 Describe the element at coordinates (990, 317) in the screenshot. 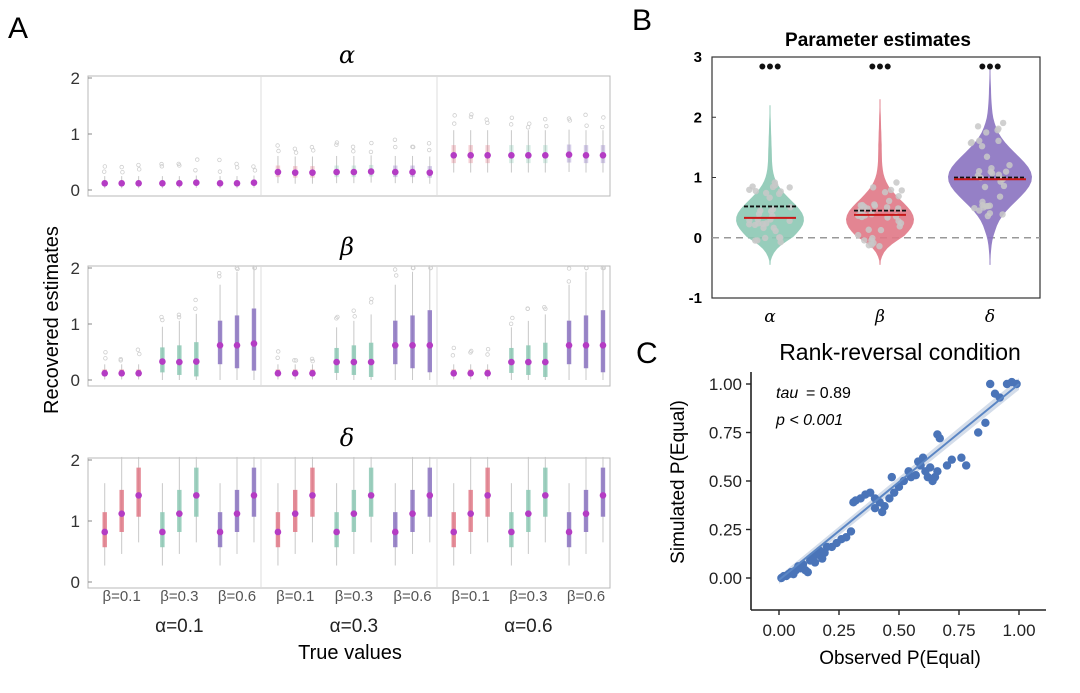

I see `x-tick-label: δ` at that location.